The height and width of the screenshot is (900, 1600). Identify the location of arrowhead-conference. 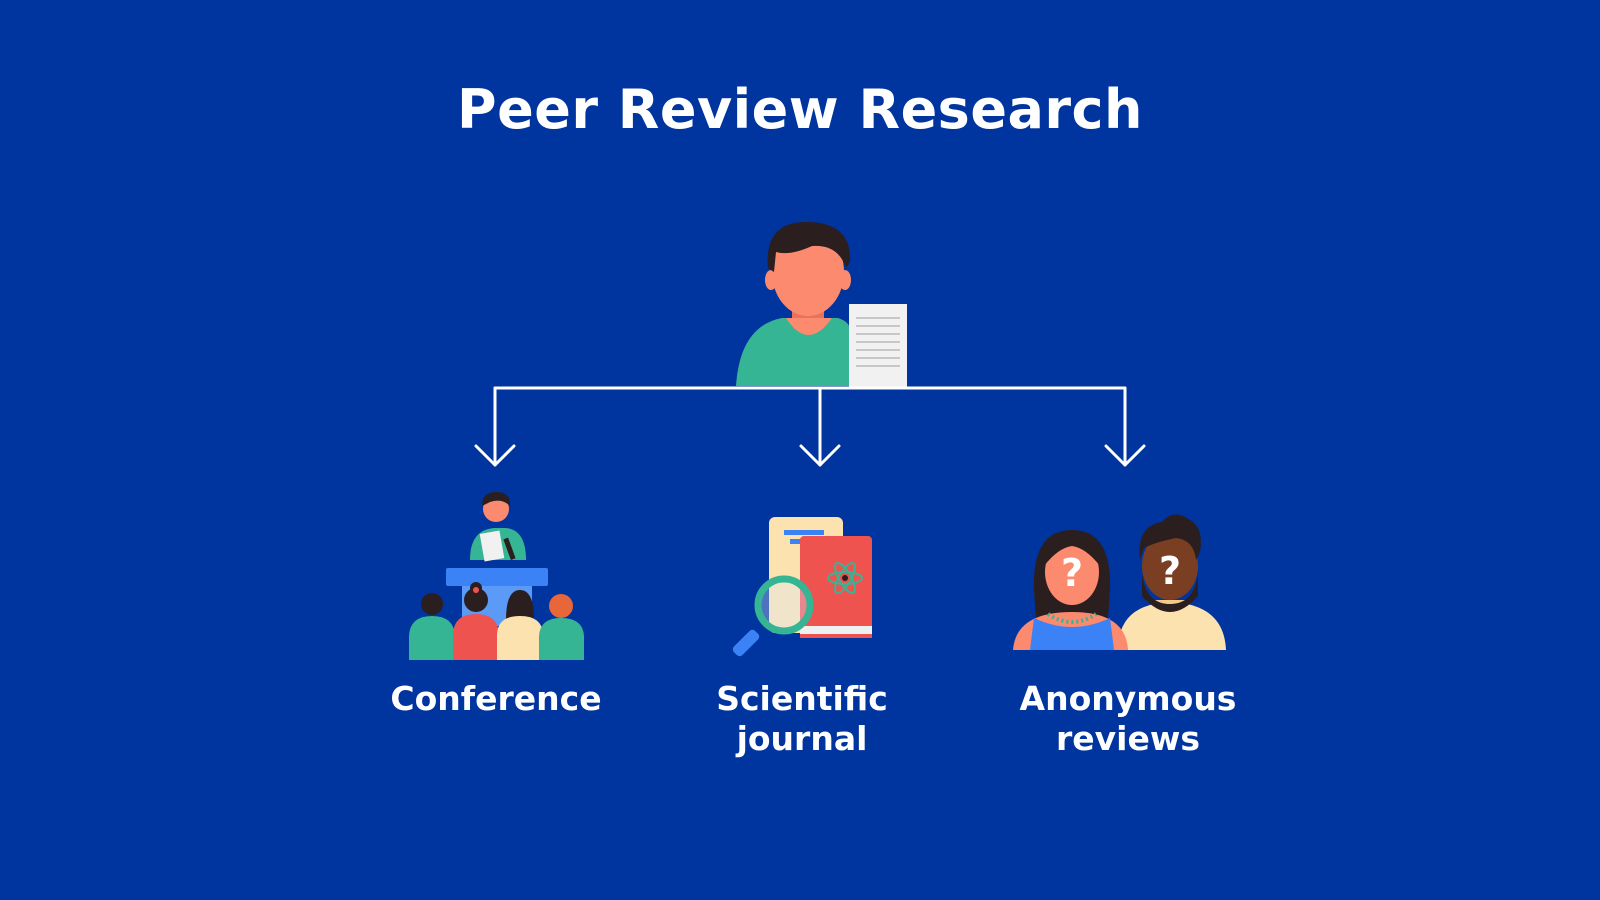
(495, 455).